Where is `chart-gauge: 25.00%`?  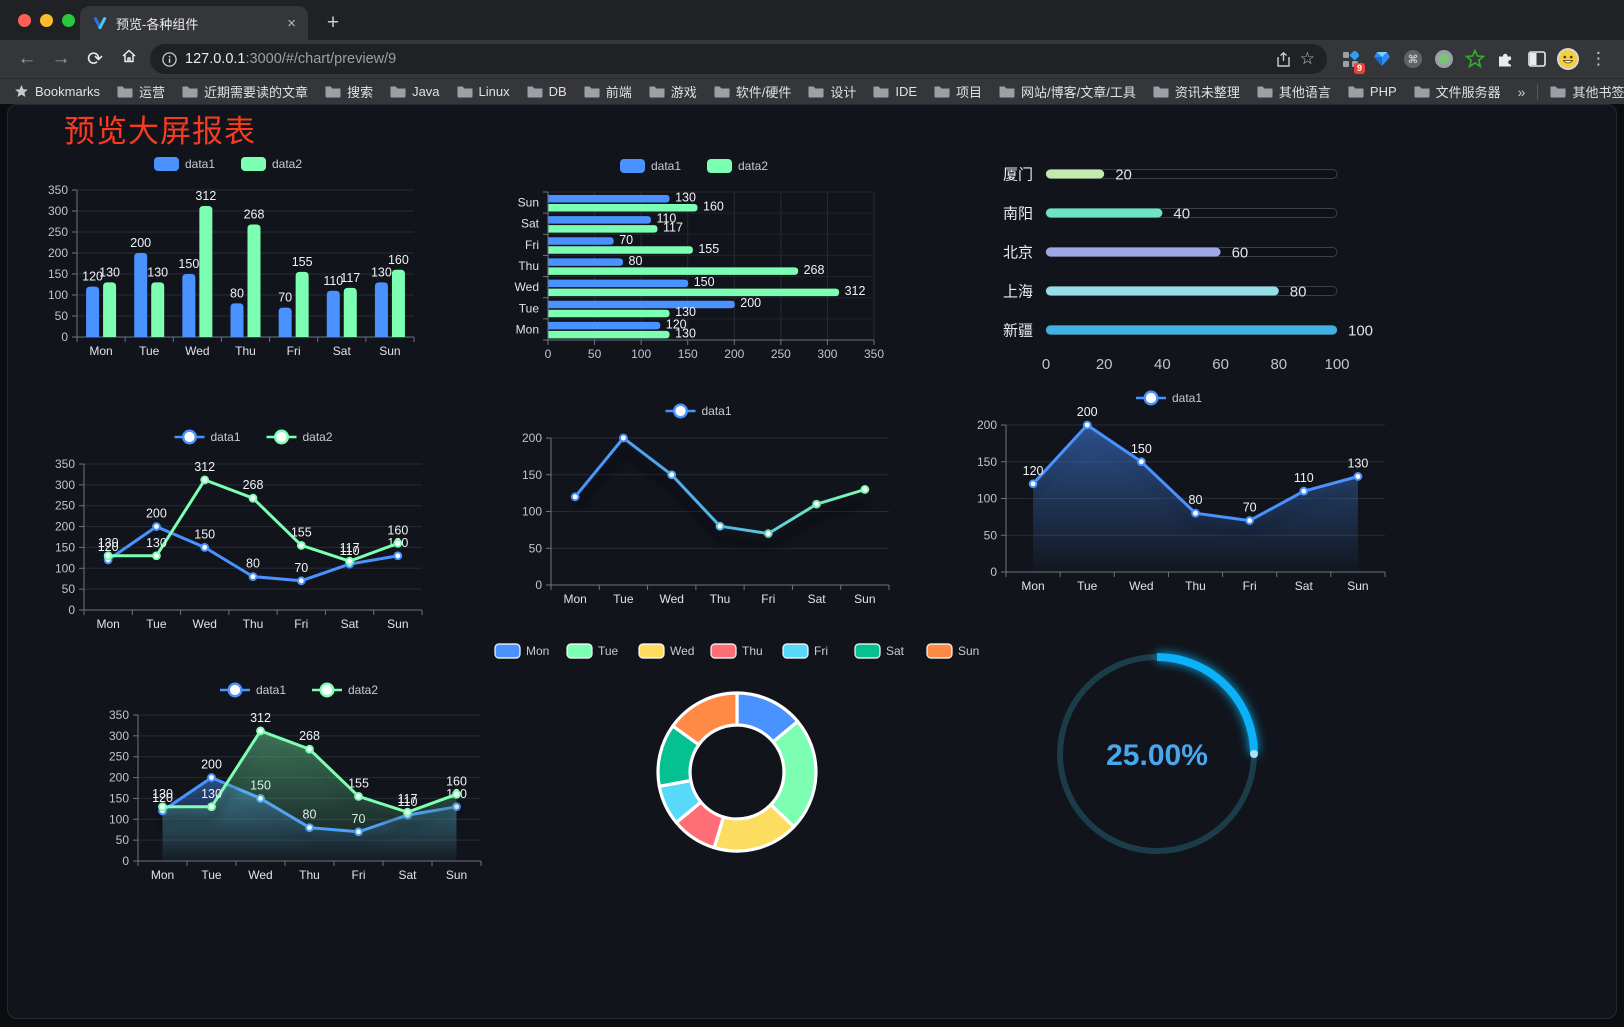 chart-gauge: 25.00% is located at coordinates (1157, 756).